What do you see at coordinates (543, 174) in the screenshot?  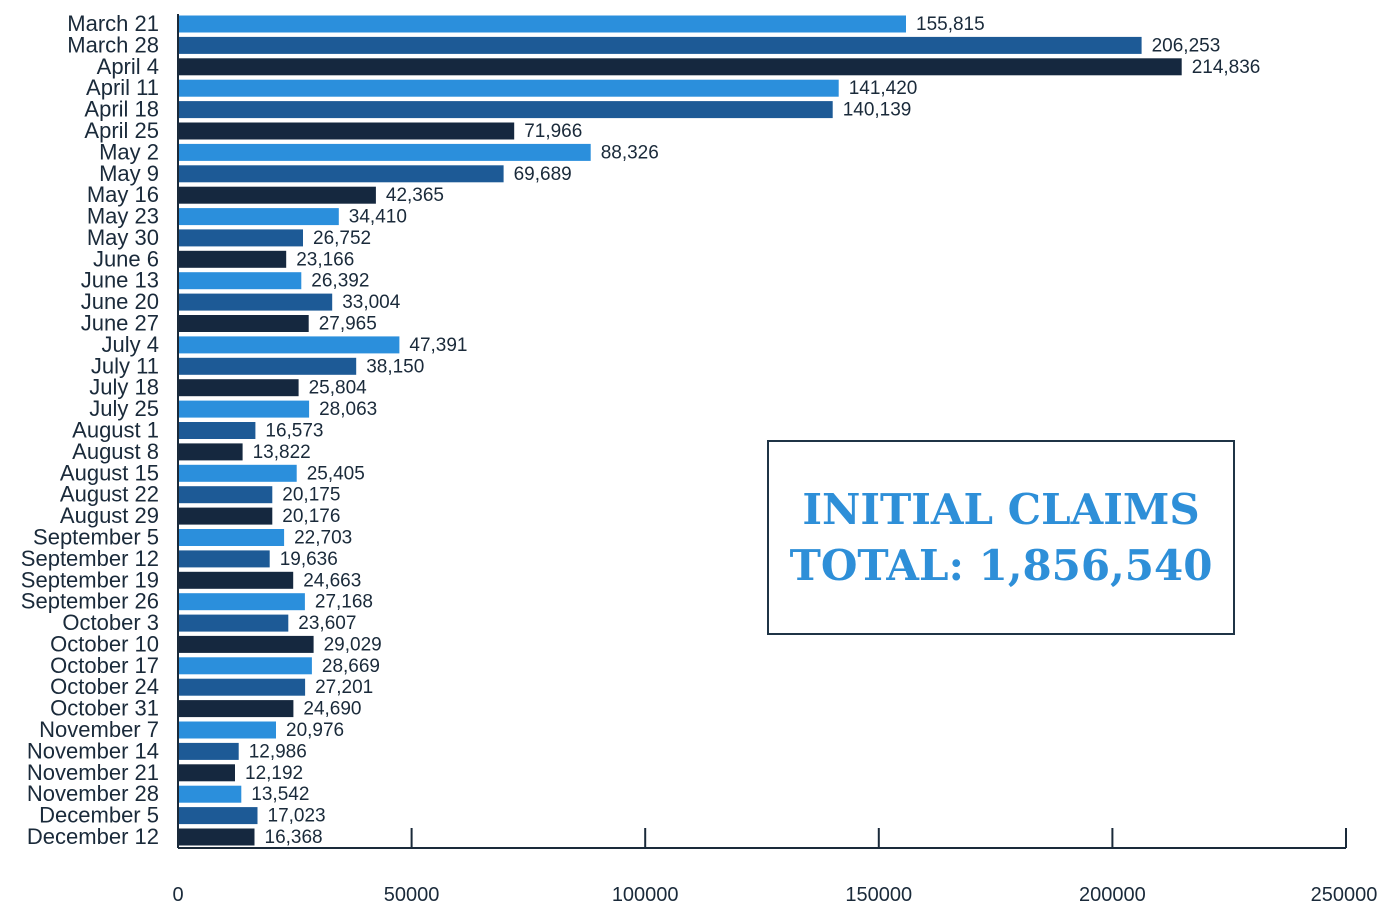 I see `value-label: 69,689` at bounding box center [543, 174].